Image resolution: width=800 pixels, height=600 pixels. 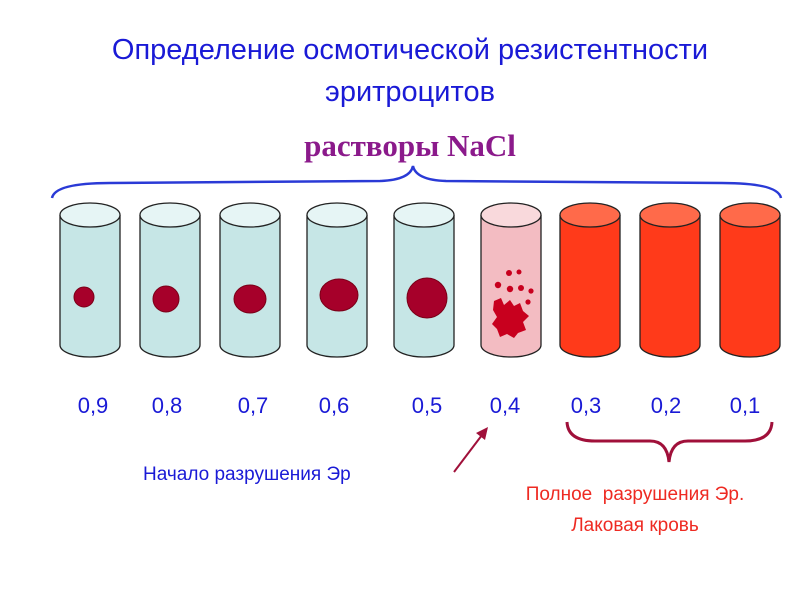 I want to click on note-hemolysis-start: Начало разрушения Эр, so click(x=247, y=474).